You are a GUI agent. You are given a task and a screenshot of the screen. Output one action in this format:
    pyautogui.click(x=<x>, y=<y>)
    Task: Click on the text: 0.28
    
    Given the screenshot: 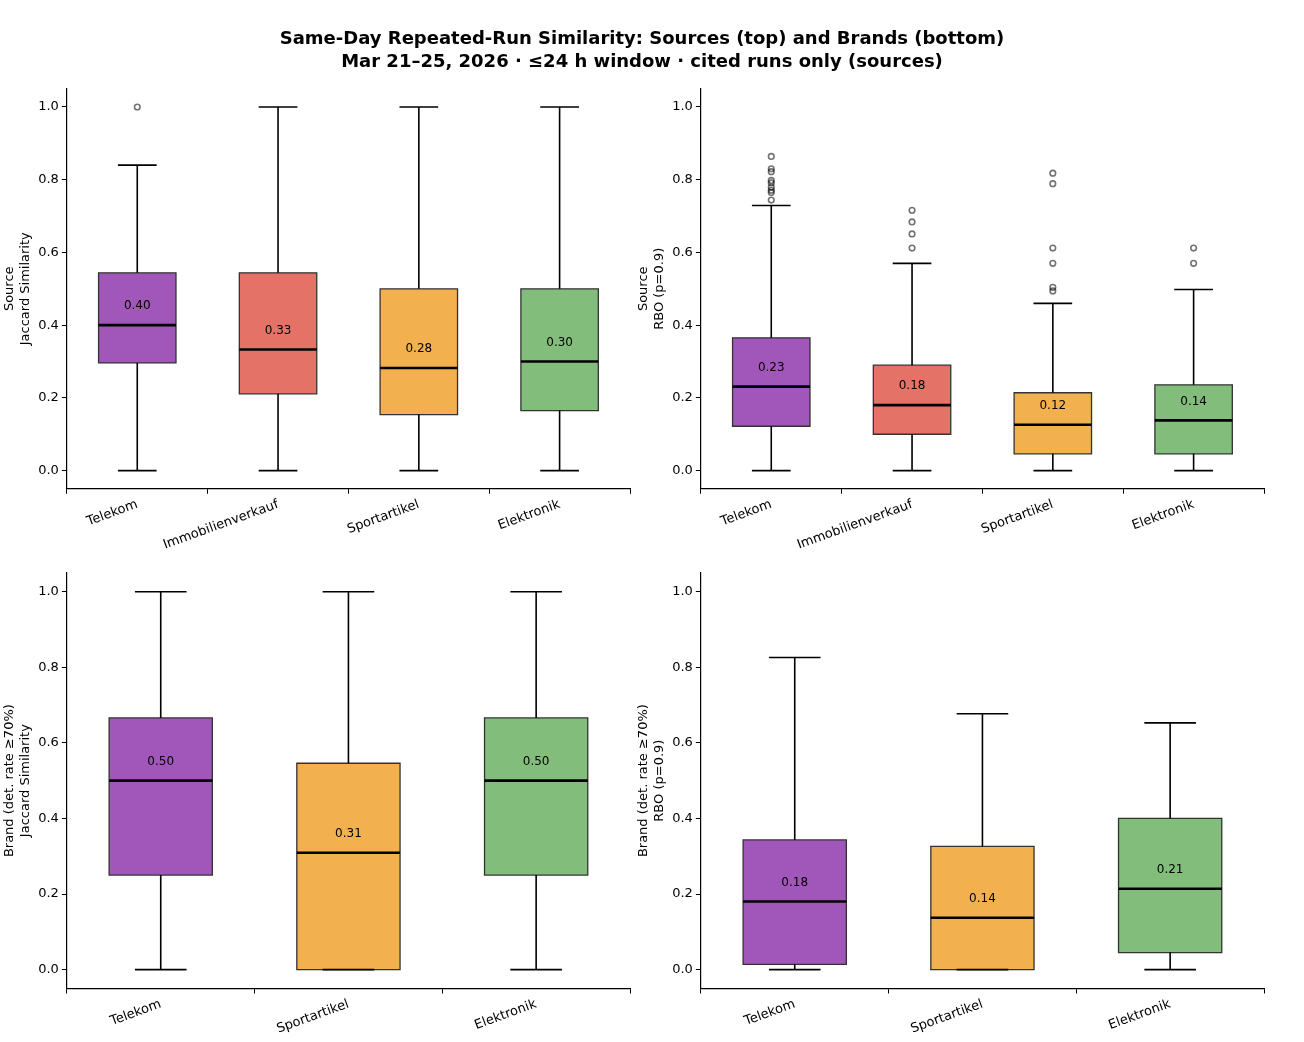 What is the action you would take?
    pyautogui.click(x=419, y=348)
    